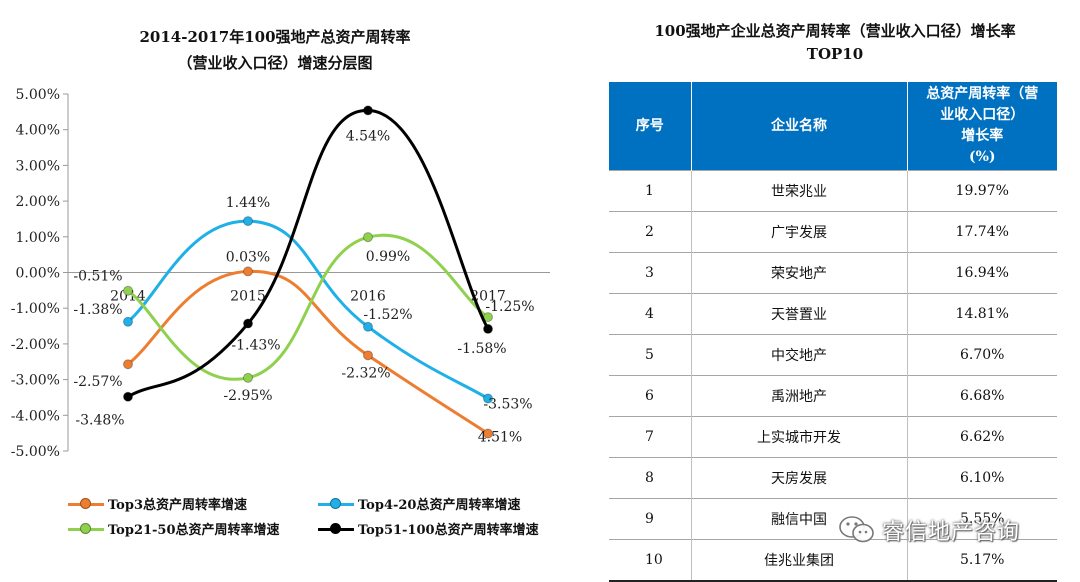 The height and width of the screenshot is (582, 1080). Describe the element at coordinates (247, 396) in the screenshot. I see `data-label: -2.95%` at that location.